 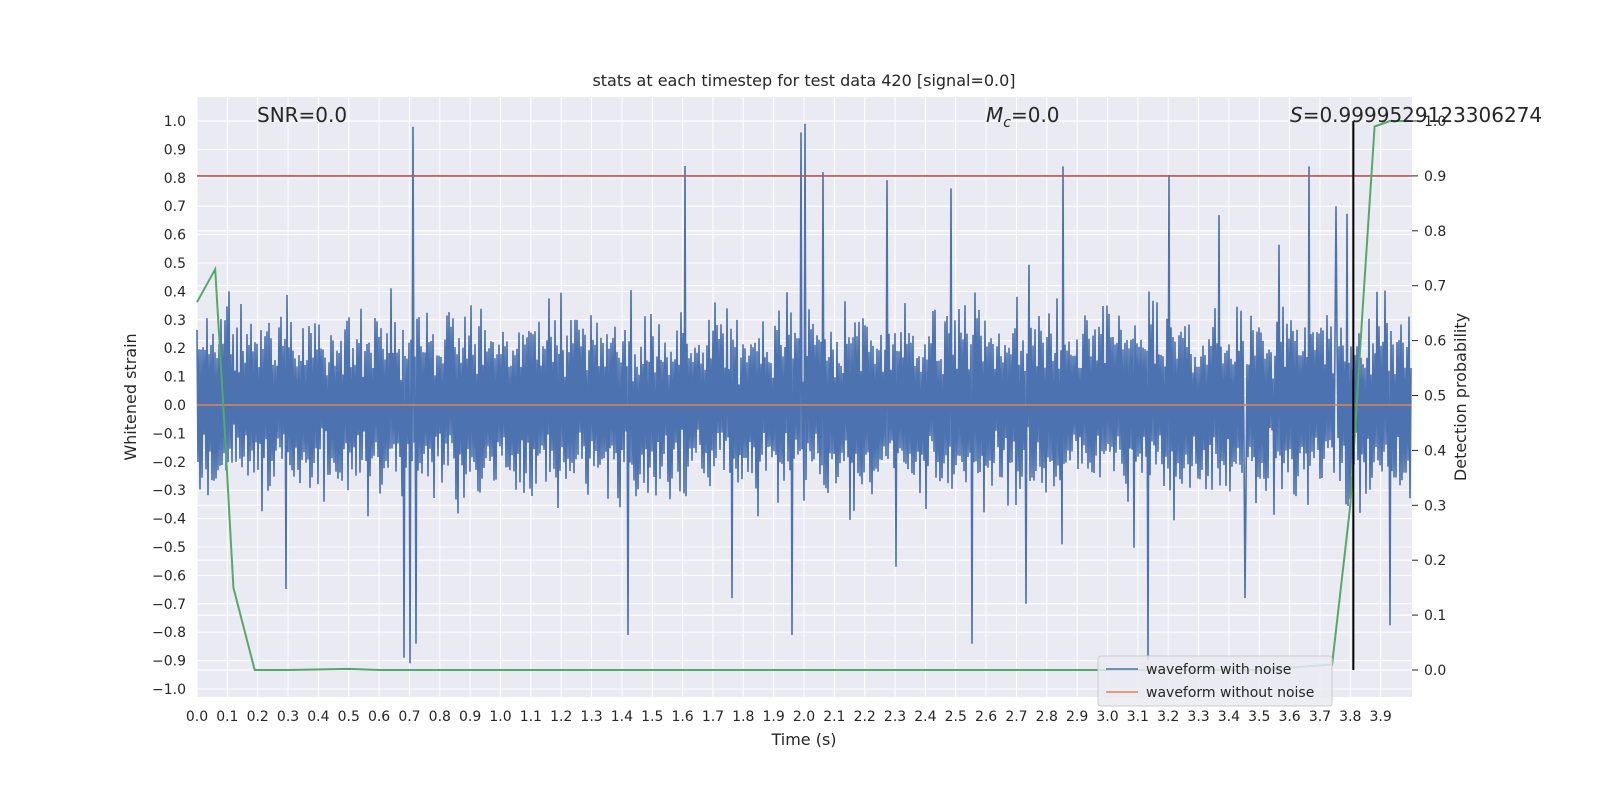 I want to click on x-tick-label: 2.8, so click(x=1047, y=717).